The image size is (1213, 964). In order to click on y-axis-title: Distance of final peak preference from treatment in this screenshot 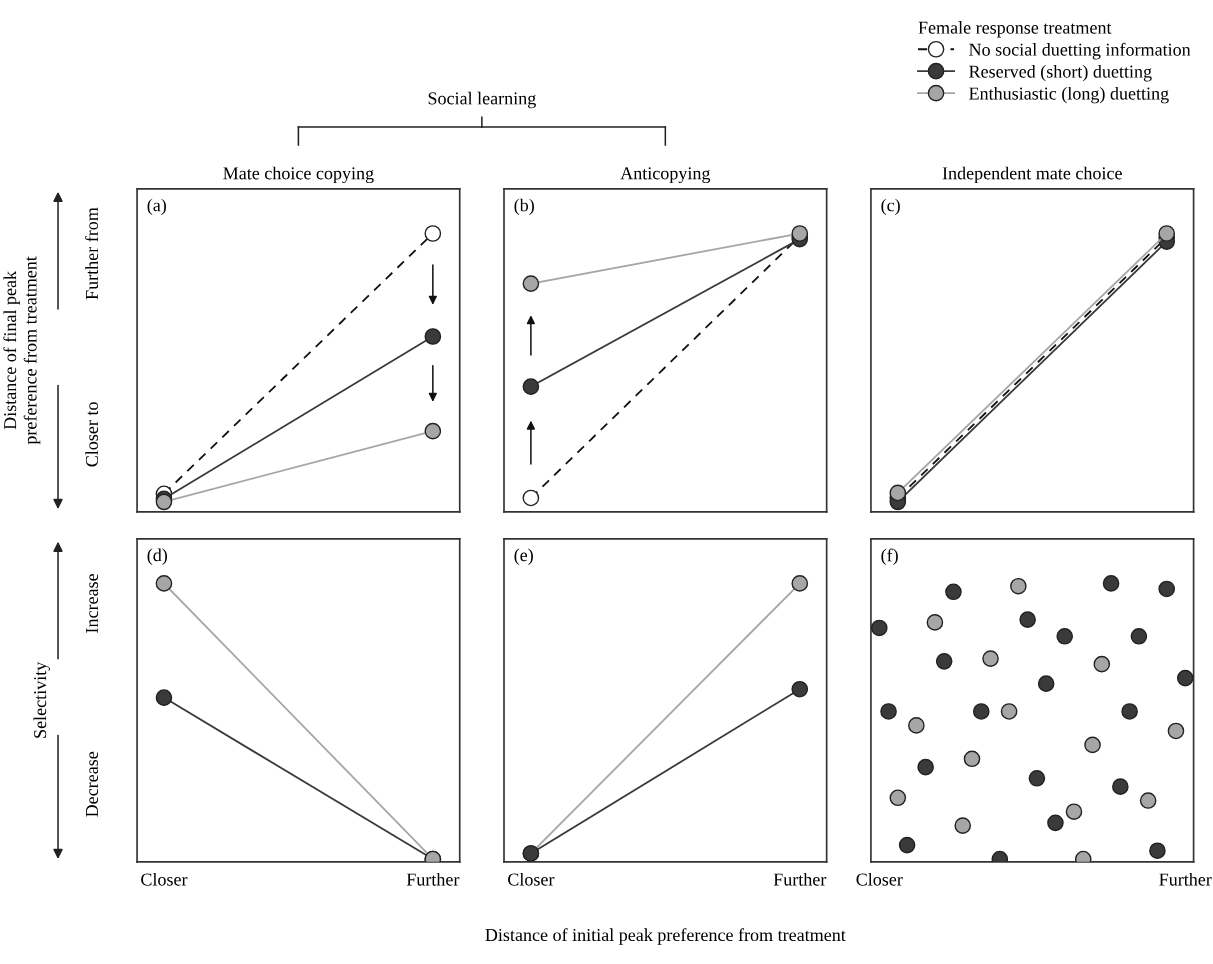, I will do `click(22, 350)`.